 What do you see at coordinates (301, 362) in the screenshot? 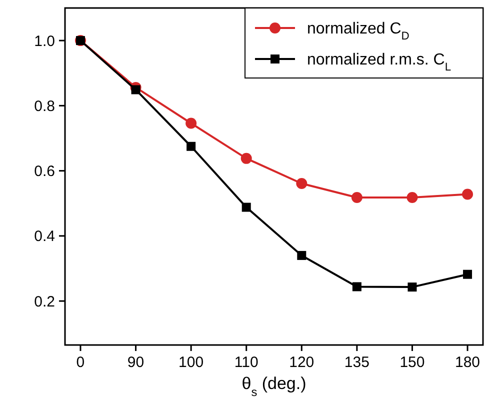
I see `x-tick-label: 120` at bounding box center [301, 362].